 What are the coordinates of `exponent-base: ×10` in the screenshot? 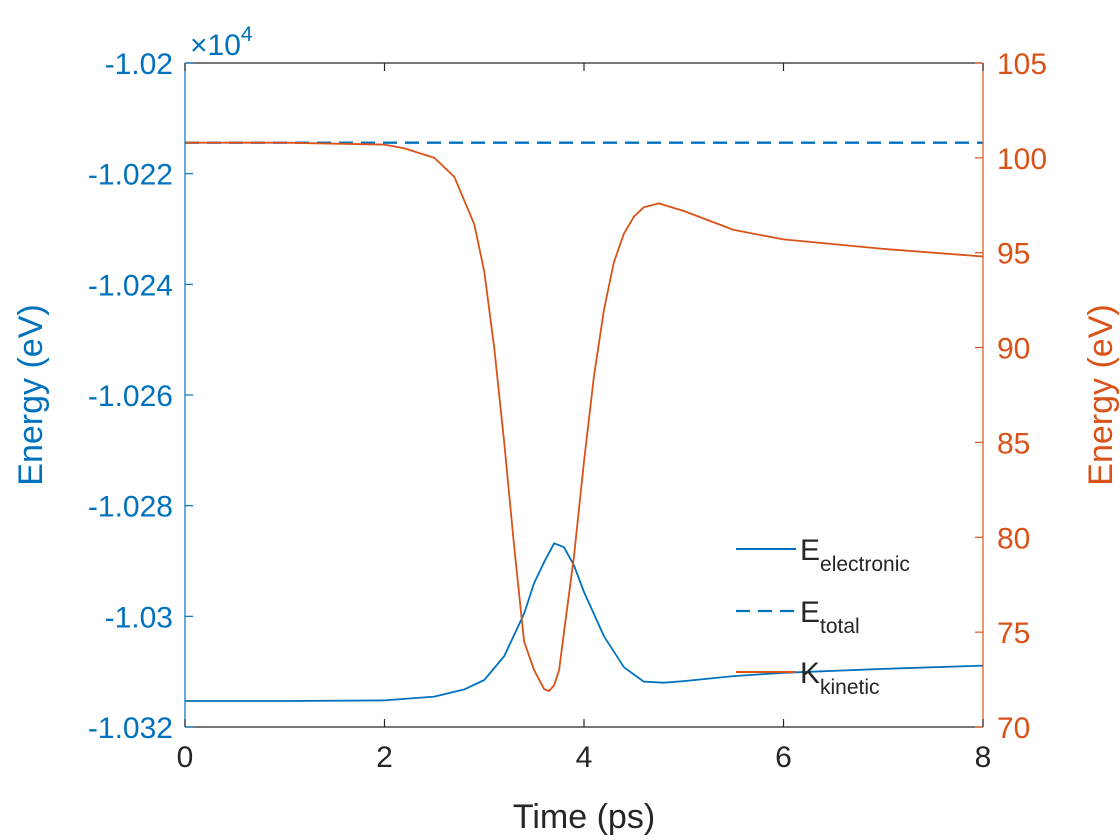 It's located at (215, 45).